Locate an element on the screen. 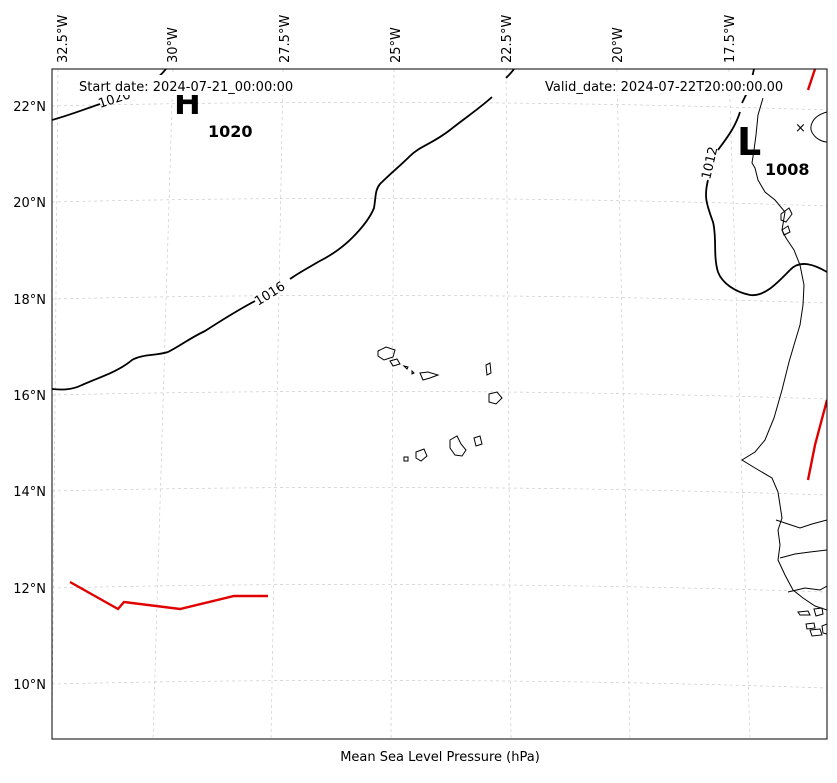 The width and height of the screenshot is (837, 783). front-southwest is located at coordinates (168, 595).